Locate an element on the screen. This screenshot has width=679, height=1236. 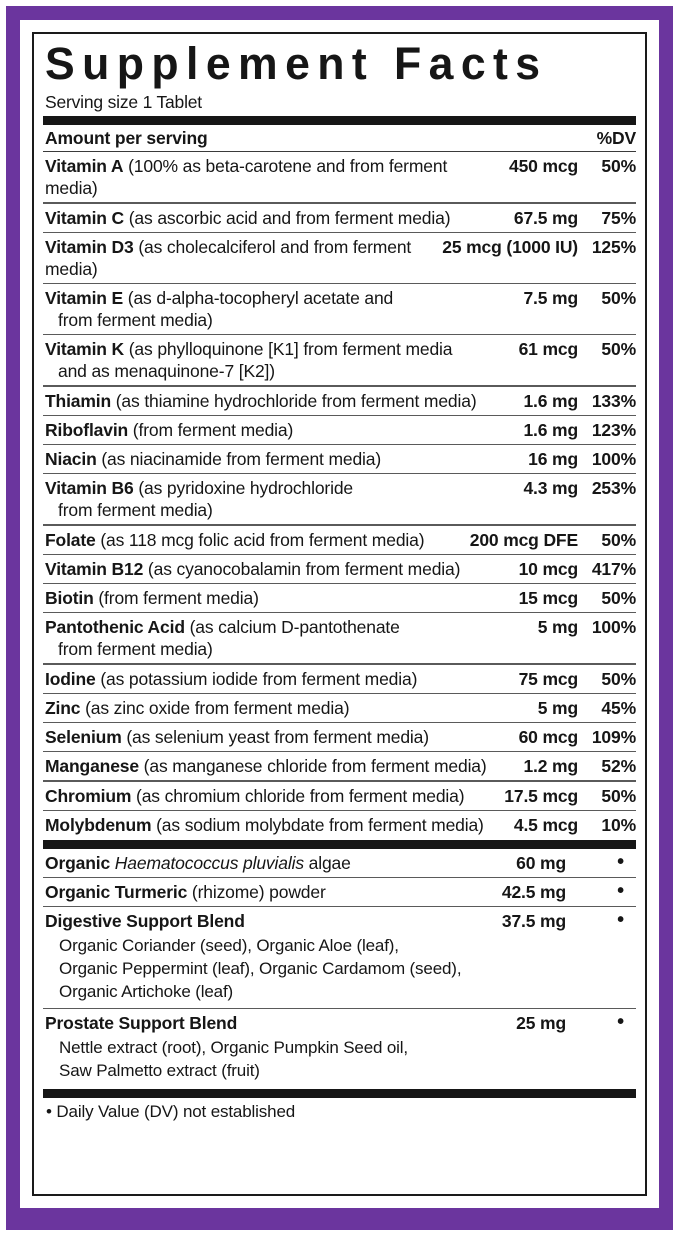
nutrient-source-continued: and as menaquinone-7 [K2]) is located at coordinates (166, 371).